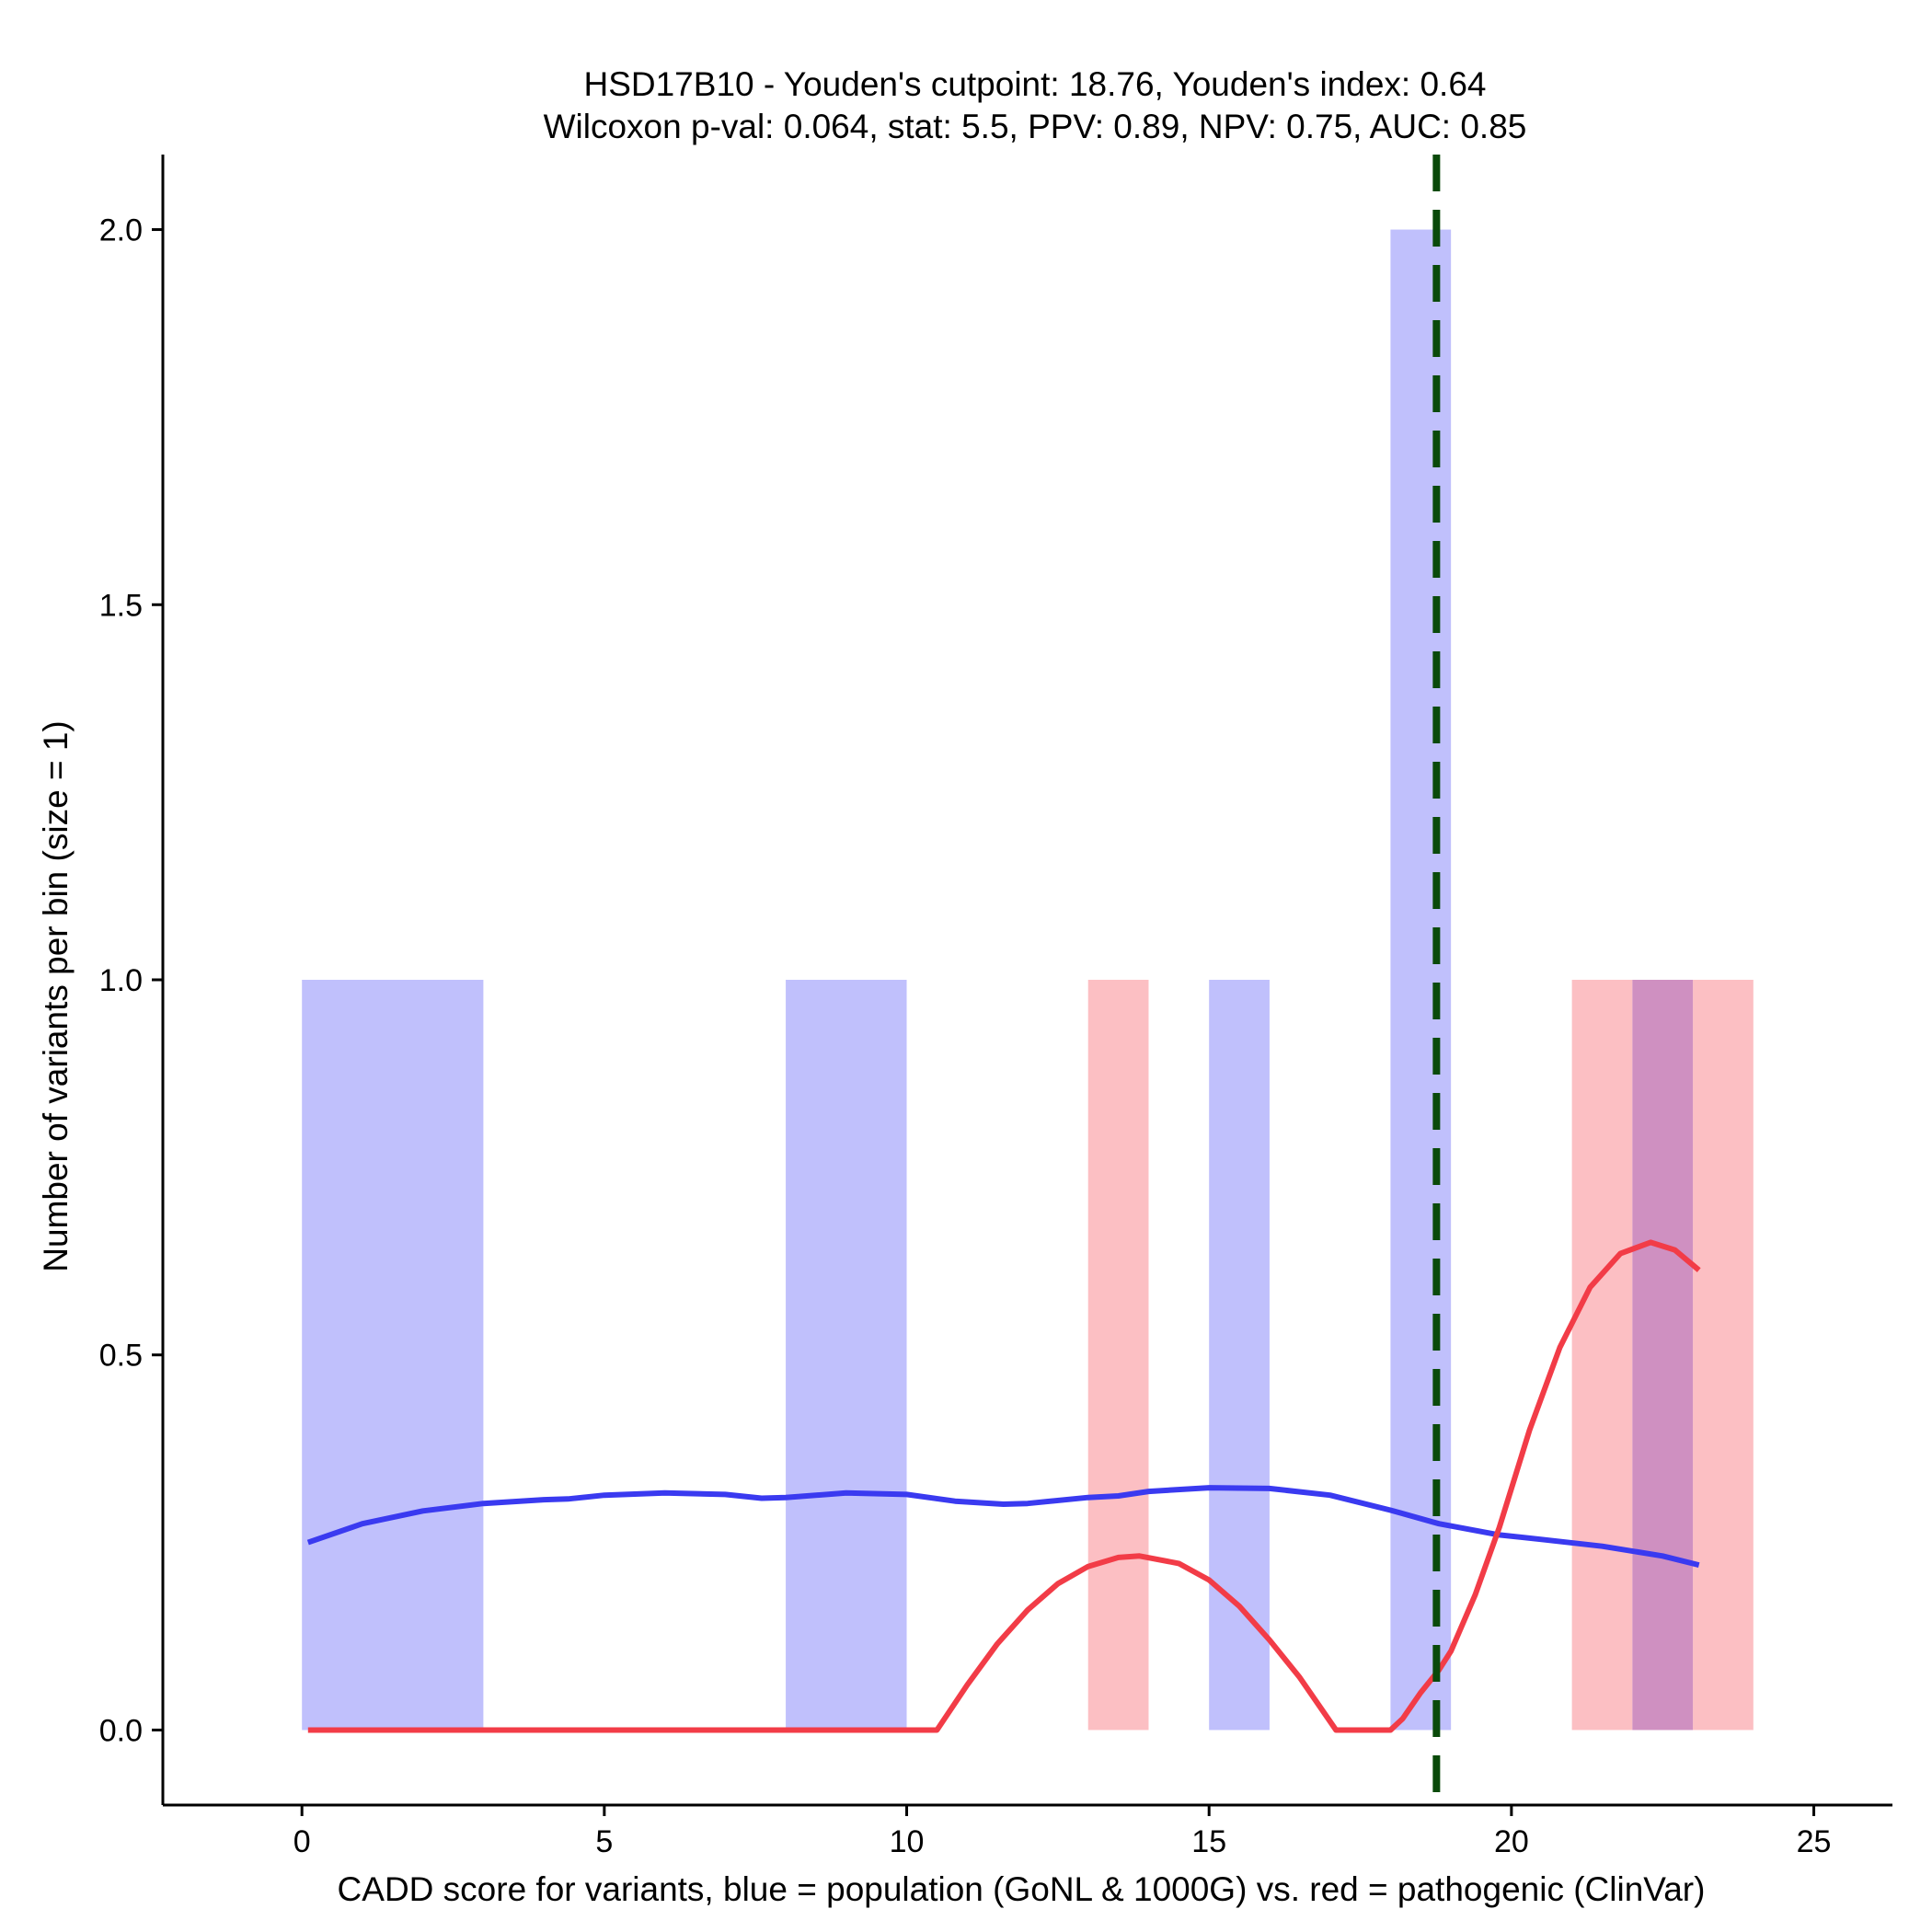 Image resolution: width=1932 pixels, height=1932 pixels. I want to click on x-tick-label: 10, so click(907, 1841).